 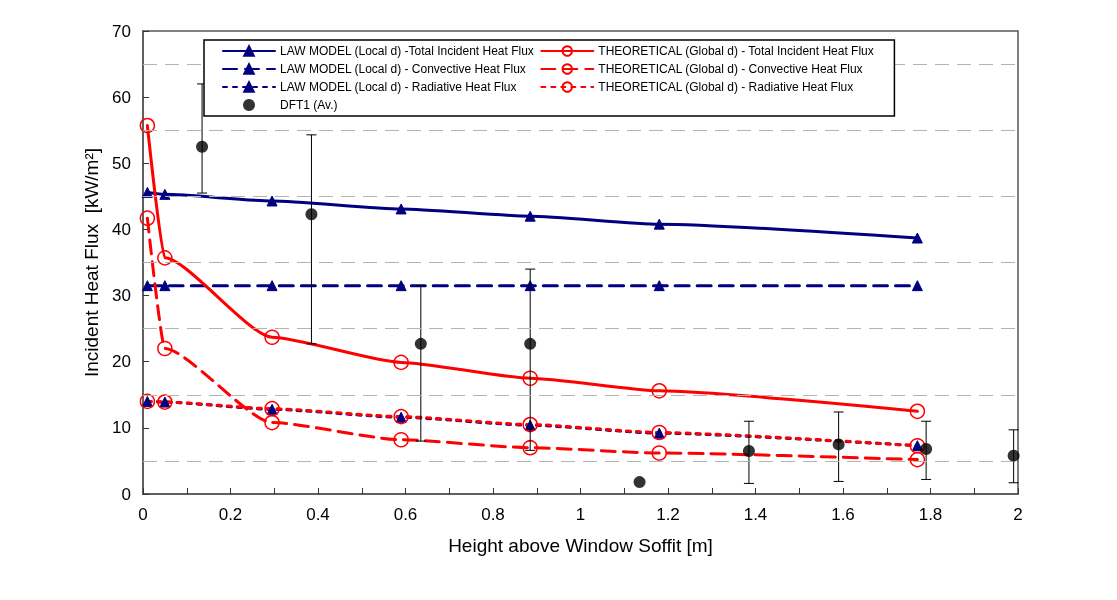 What do you see at coordinates (143, 514) in the screenshot?
I see `x-tick-label: 0` at bounding box center [143, 514].